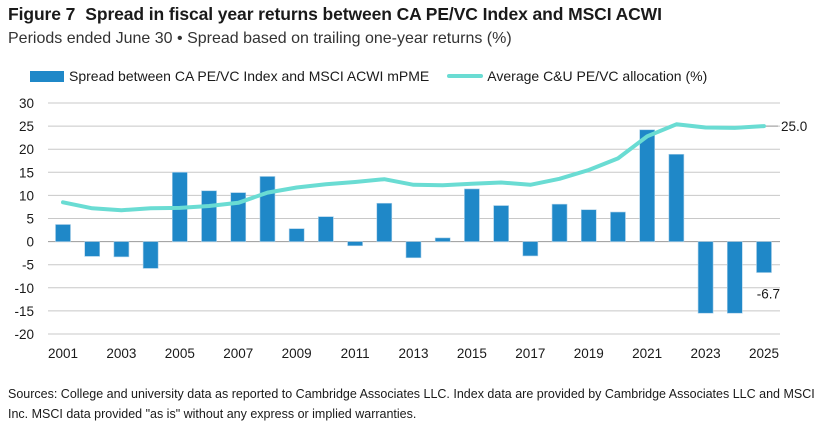 The width and height of the screenshot is (838, 437). I want to click on y-tick-label: 10, so click(26, 195).